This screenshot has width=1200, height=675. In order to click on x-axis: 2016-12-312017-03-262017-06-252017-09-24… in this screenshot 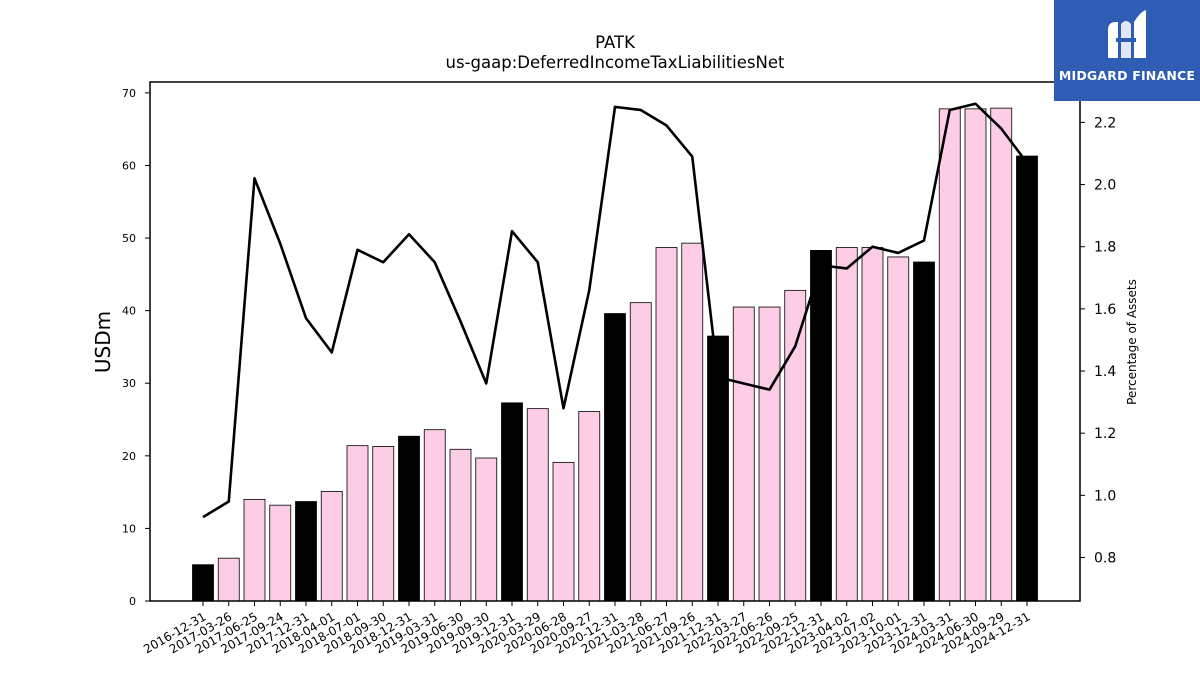, I will do `click(587, 628)`.